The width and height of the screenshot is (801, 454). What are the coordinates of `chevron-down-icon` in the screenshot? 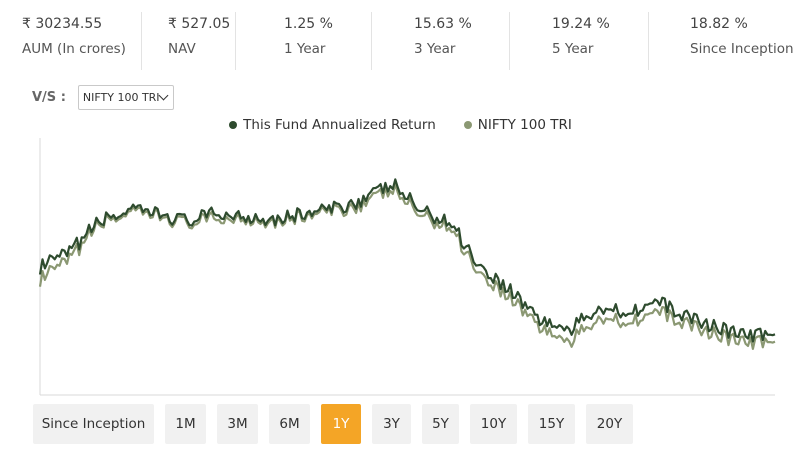 It's located at (163, 95).